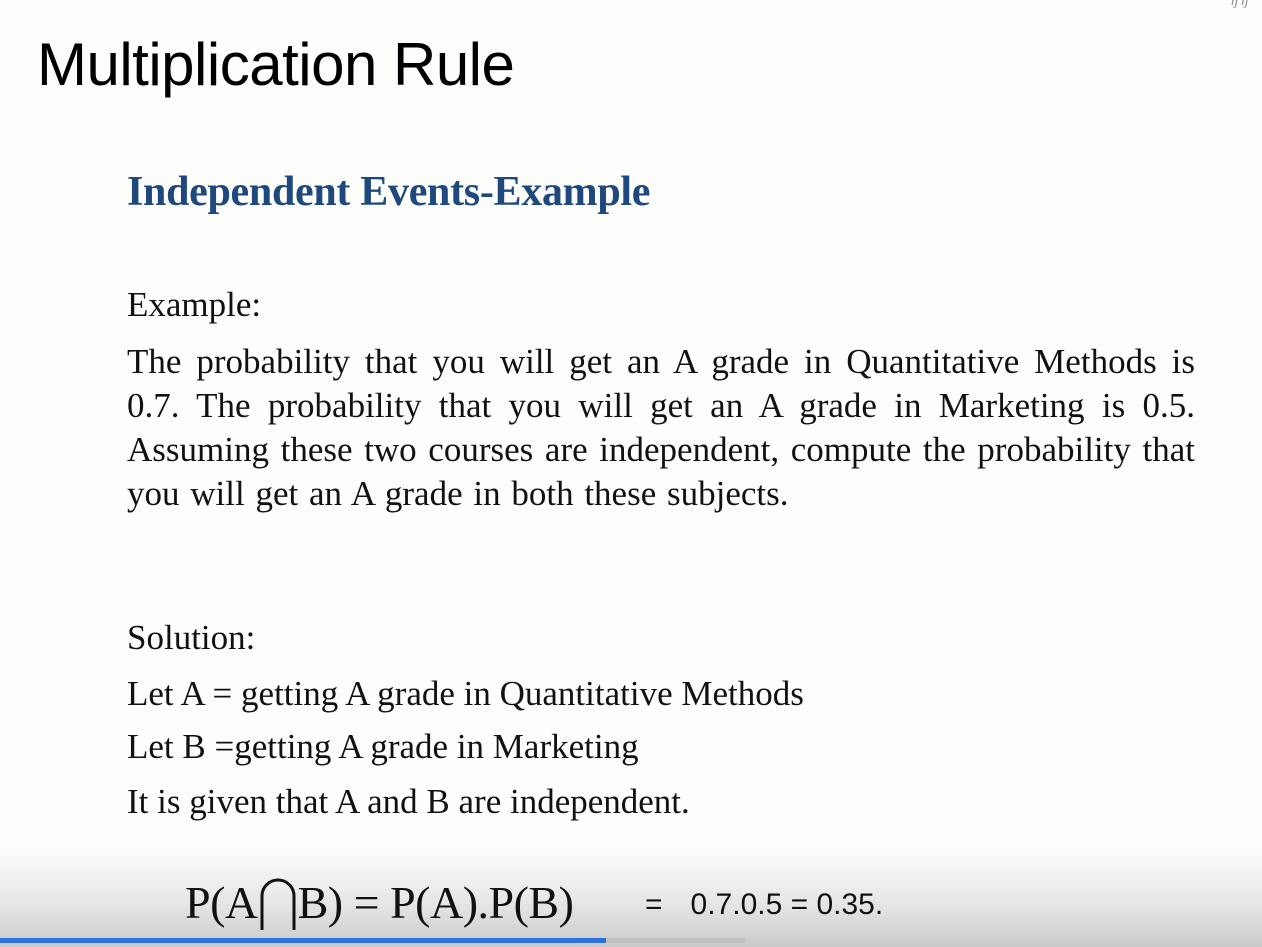 The image size is (1262, 947). Describe the element at coordinates (191, 637) in the screenshot. I see `solution-label: Solution:` at that location.